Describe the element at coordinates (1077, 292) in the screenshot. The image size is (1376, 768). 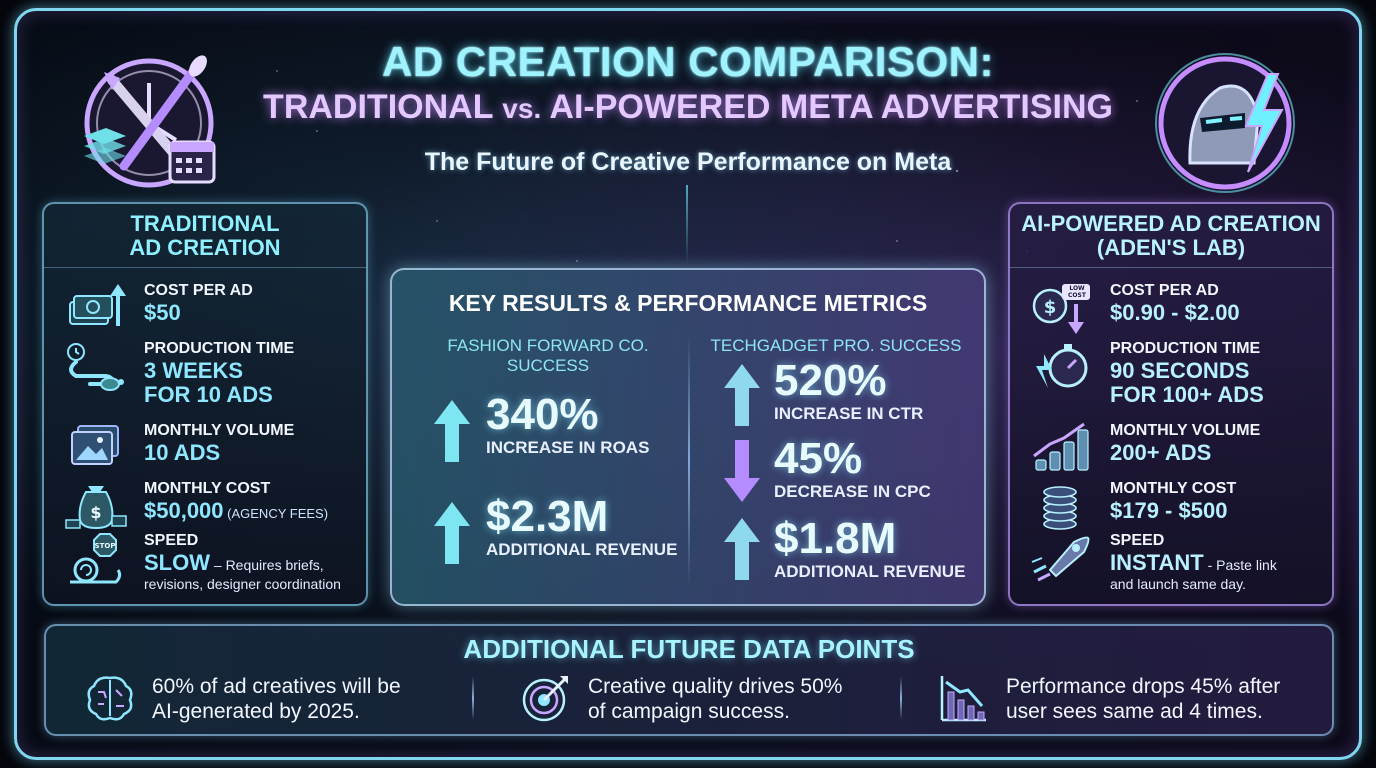
I see `low-cost-badge: LOW COST` at that location.